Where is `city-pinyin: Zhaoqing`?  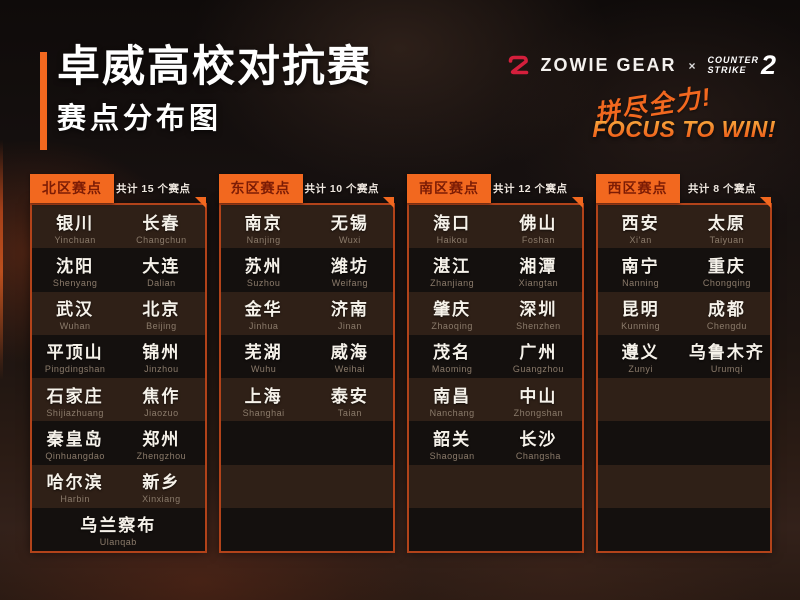
city-pinyin: Zhaoqing is located at coordinates (452, 326).